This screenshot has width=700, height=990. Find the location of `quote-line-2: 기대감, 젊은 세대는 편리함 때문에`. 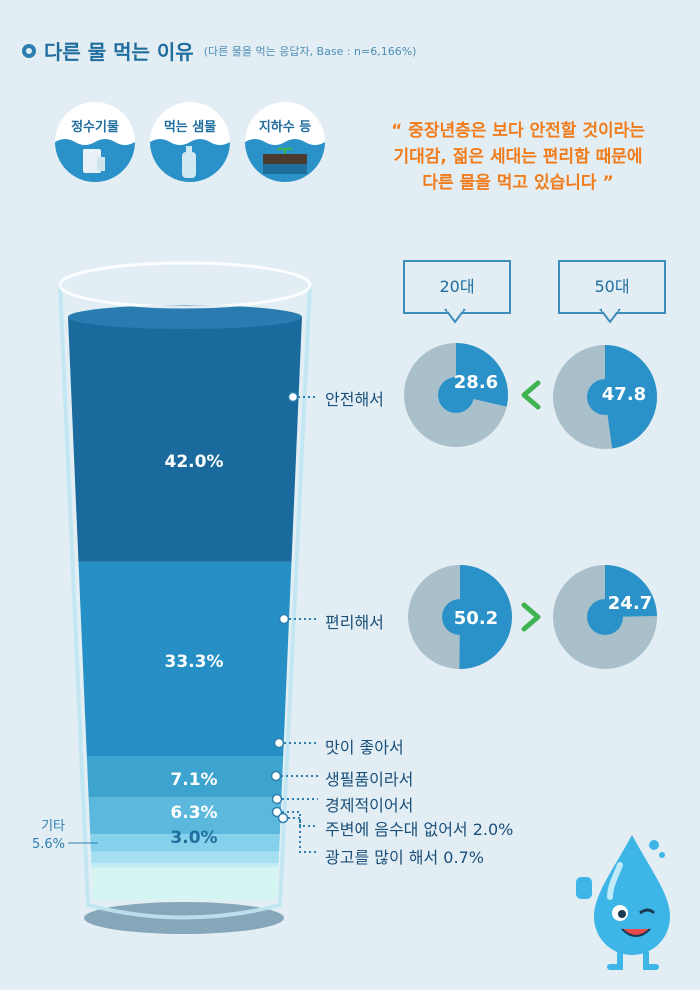

quote-line-2: 기대감, 젊은 세대는 편리함 때문에 is located at coordinates (518, 157).